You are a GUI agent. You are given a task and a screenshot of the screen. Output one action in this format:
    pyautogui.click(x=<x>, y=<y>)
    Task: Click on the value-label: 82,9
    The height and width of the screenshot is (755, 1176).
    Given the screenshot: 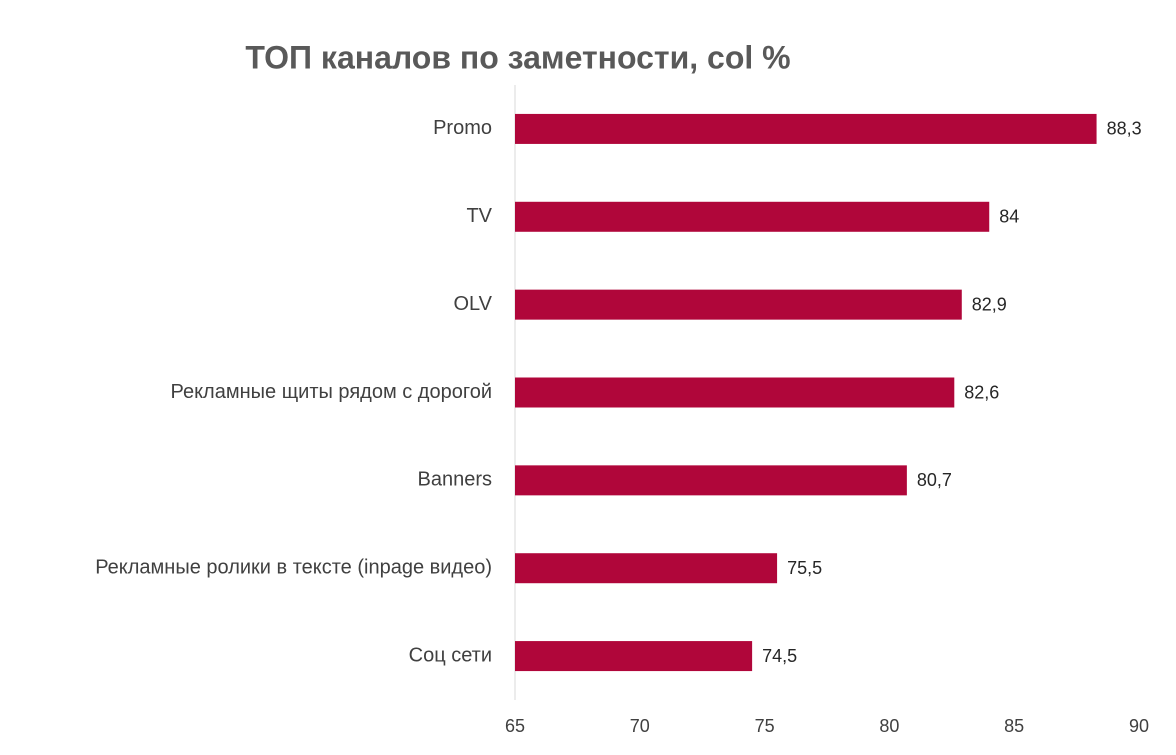 What is the action you would take?
    pyautogui.click(x=989, y=304)
    